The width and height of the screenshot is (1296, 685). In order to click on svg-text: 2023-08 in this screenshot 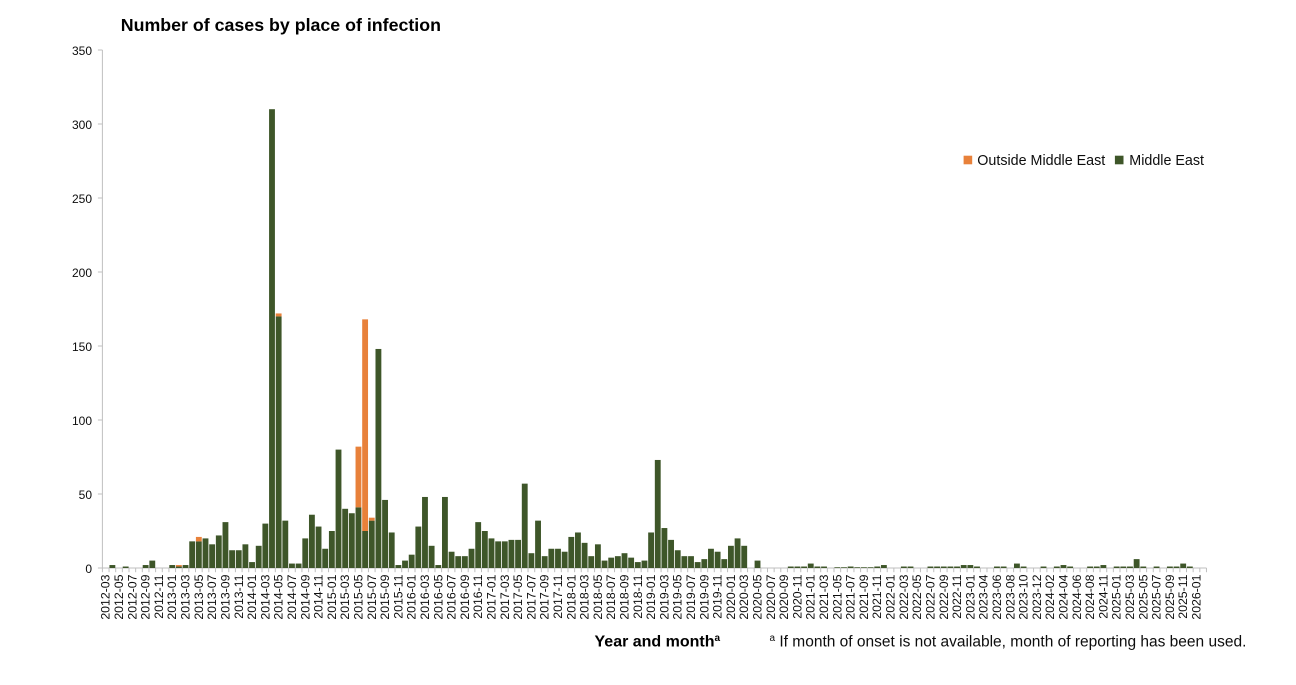, I will do `click(1010, 596)`.